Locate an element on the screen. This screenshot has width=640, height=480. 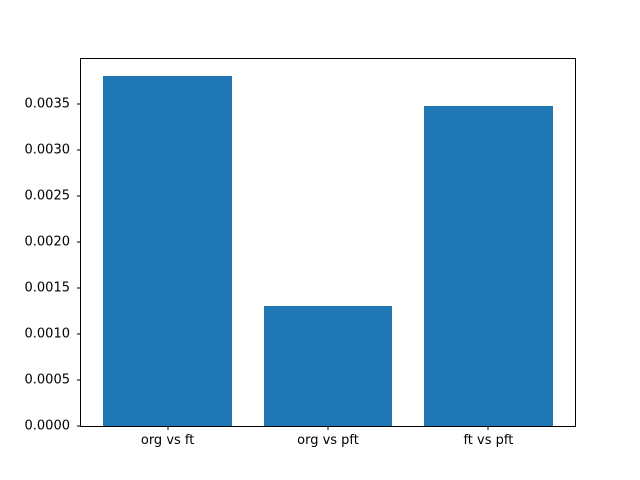
y-axis-tick-label: 0.0005 is located at coordinates (47, 380).